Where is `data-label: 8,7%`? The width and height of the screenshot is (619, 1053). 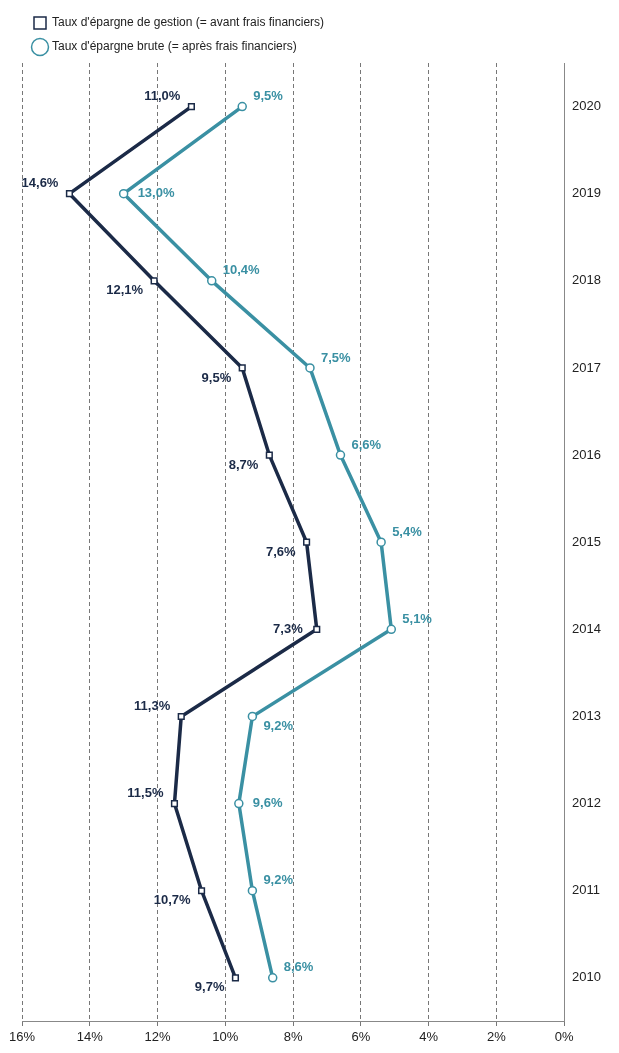 data-label: 8,7% is located at coordinates (243, 464).